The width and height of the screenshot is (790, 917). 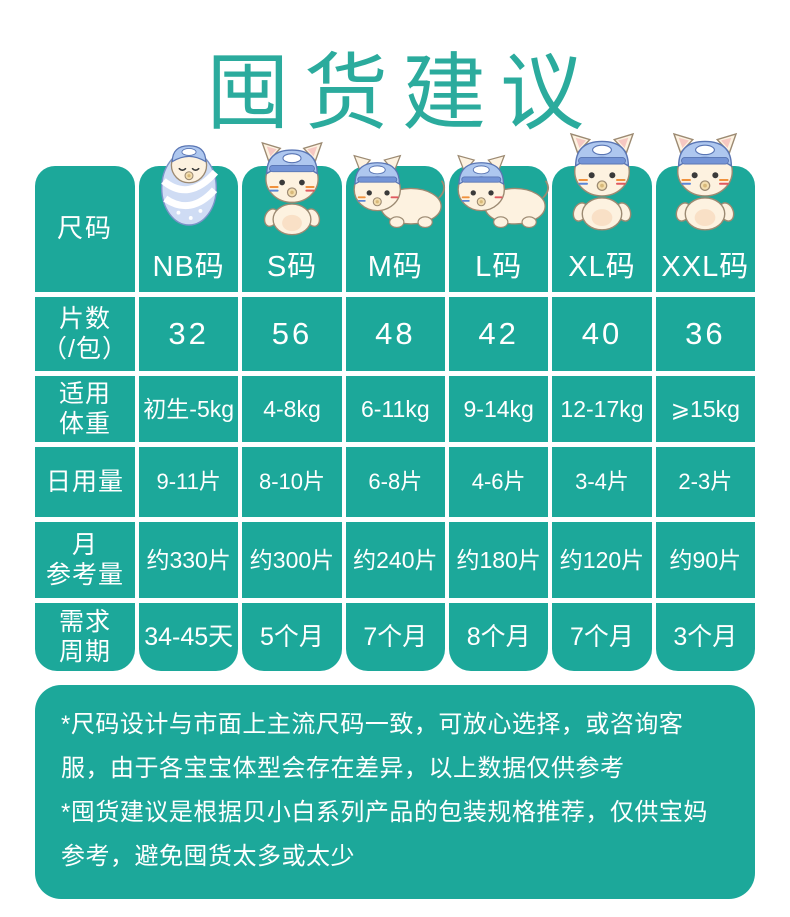 I want to click on size-column-header-m: M码, so click(x=395, y=229).